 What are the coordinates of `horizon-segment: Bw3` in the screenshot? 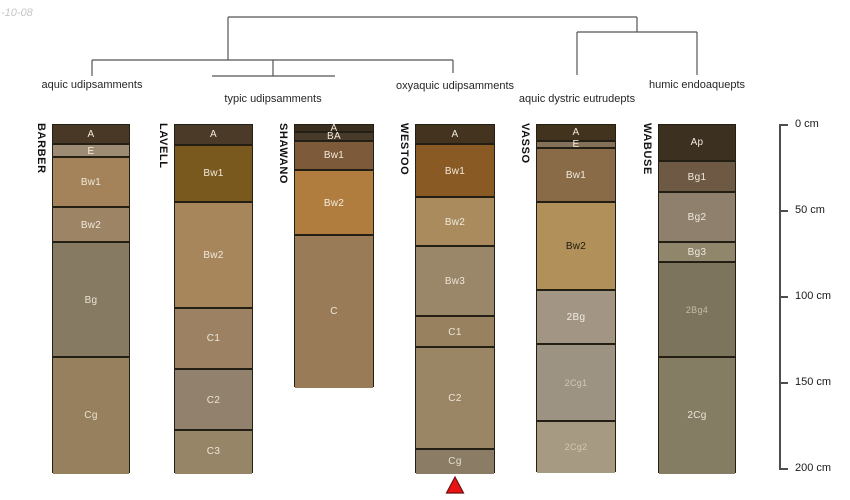 It's located at (455, 281).